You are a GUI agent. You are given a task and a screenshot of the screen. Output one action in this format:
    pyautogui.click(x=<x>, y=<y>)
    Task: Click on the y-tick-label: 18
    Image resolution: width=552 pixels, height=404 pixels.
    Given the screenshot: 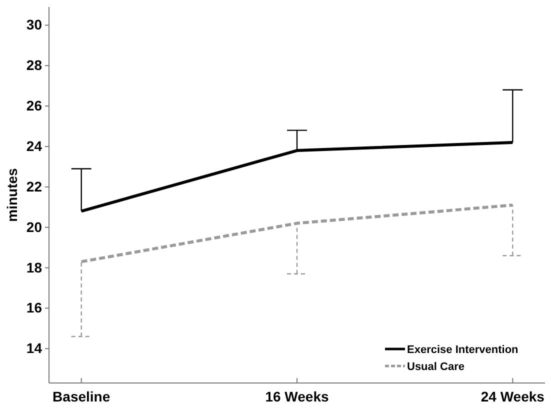 What is the action you would take?
    pyautogui.click(x=34, y=267)
    